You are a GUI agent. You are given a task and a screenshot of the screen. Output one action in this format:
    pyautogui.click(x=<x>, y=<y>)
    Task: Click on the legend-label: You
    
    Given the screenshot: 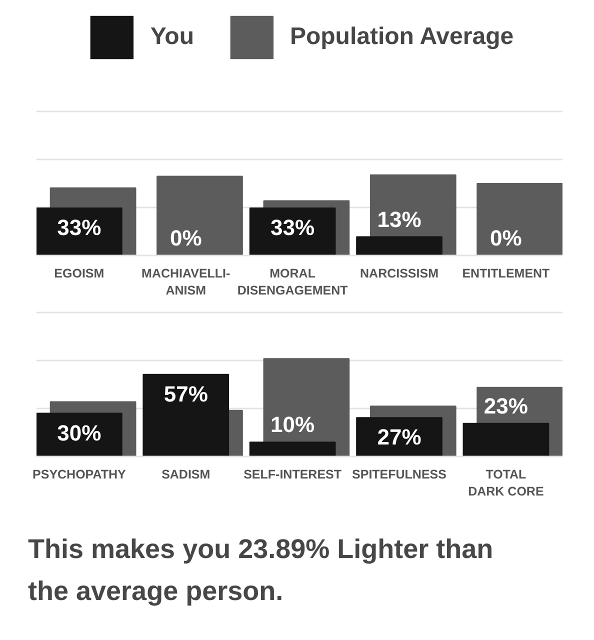 What is the action you would take?
    pyautogui.click(x=172, y=37)
    